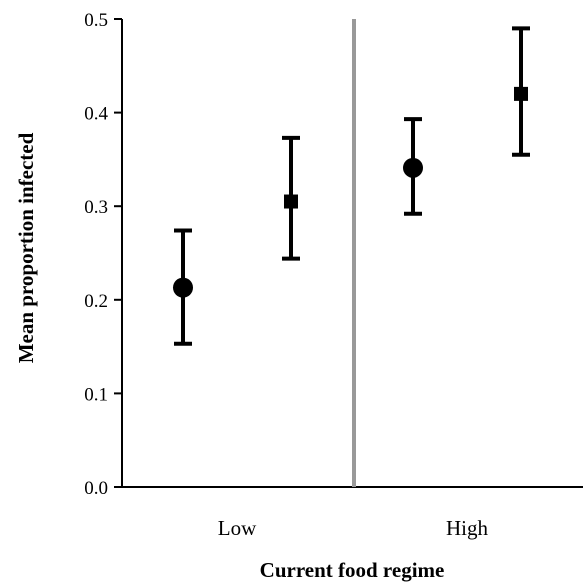 The image size is (583, 586). Describe the element at coordinates (237, 528) in the screenshot. I see `x-category-label: Low` at that location.